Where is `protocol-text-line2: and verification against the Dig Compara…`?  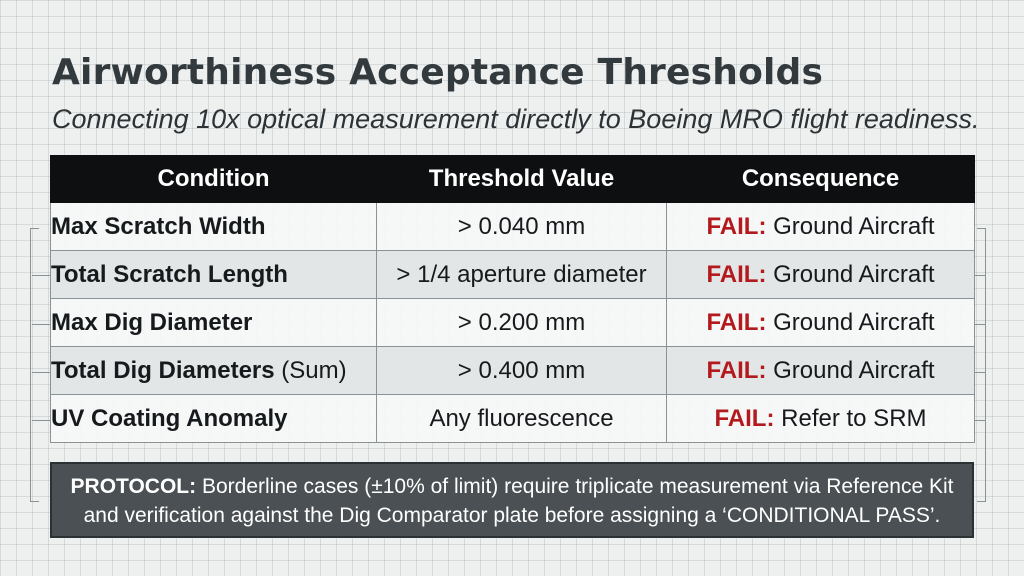 protocol-text-line2: and verification against the Dig Compara… is located at coordinates (512, 515).